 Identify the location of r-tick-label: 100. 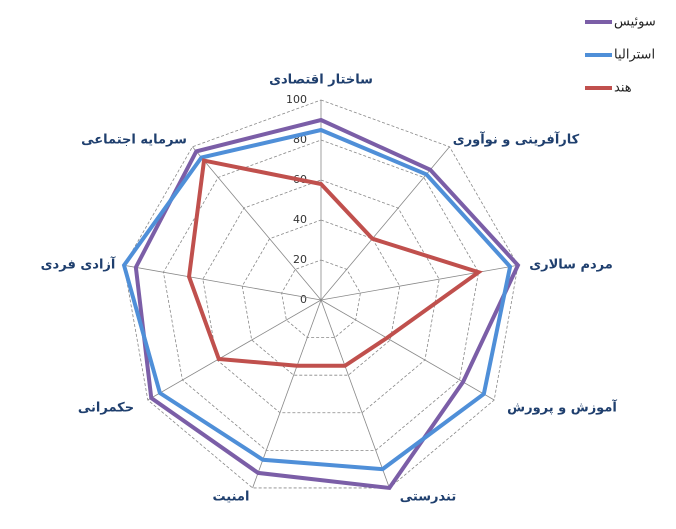
(296, 99).